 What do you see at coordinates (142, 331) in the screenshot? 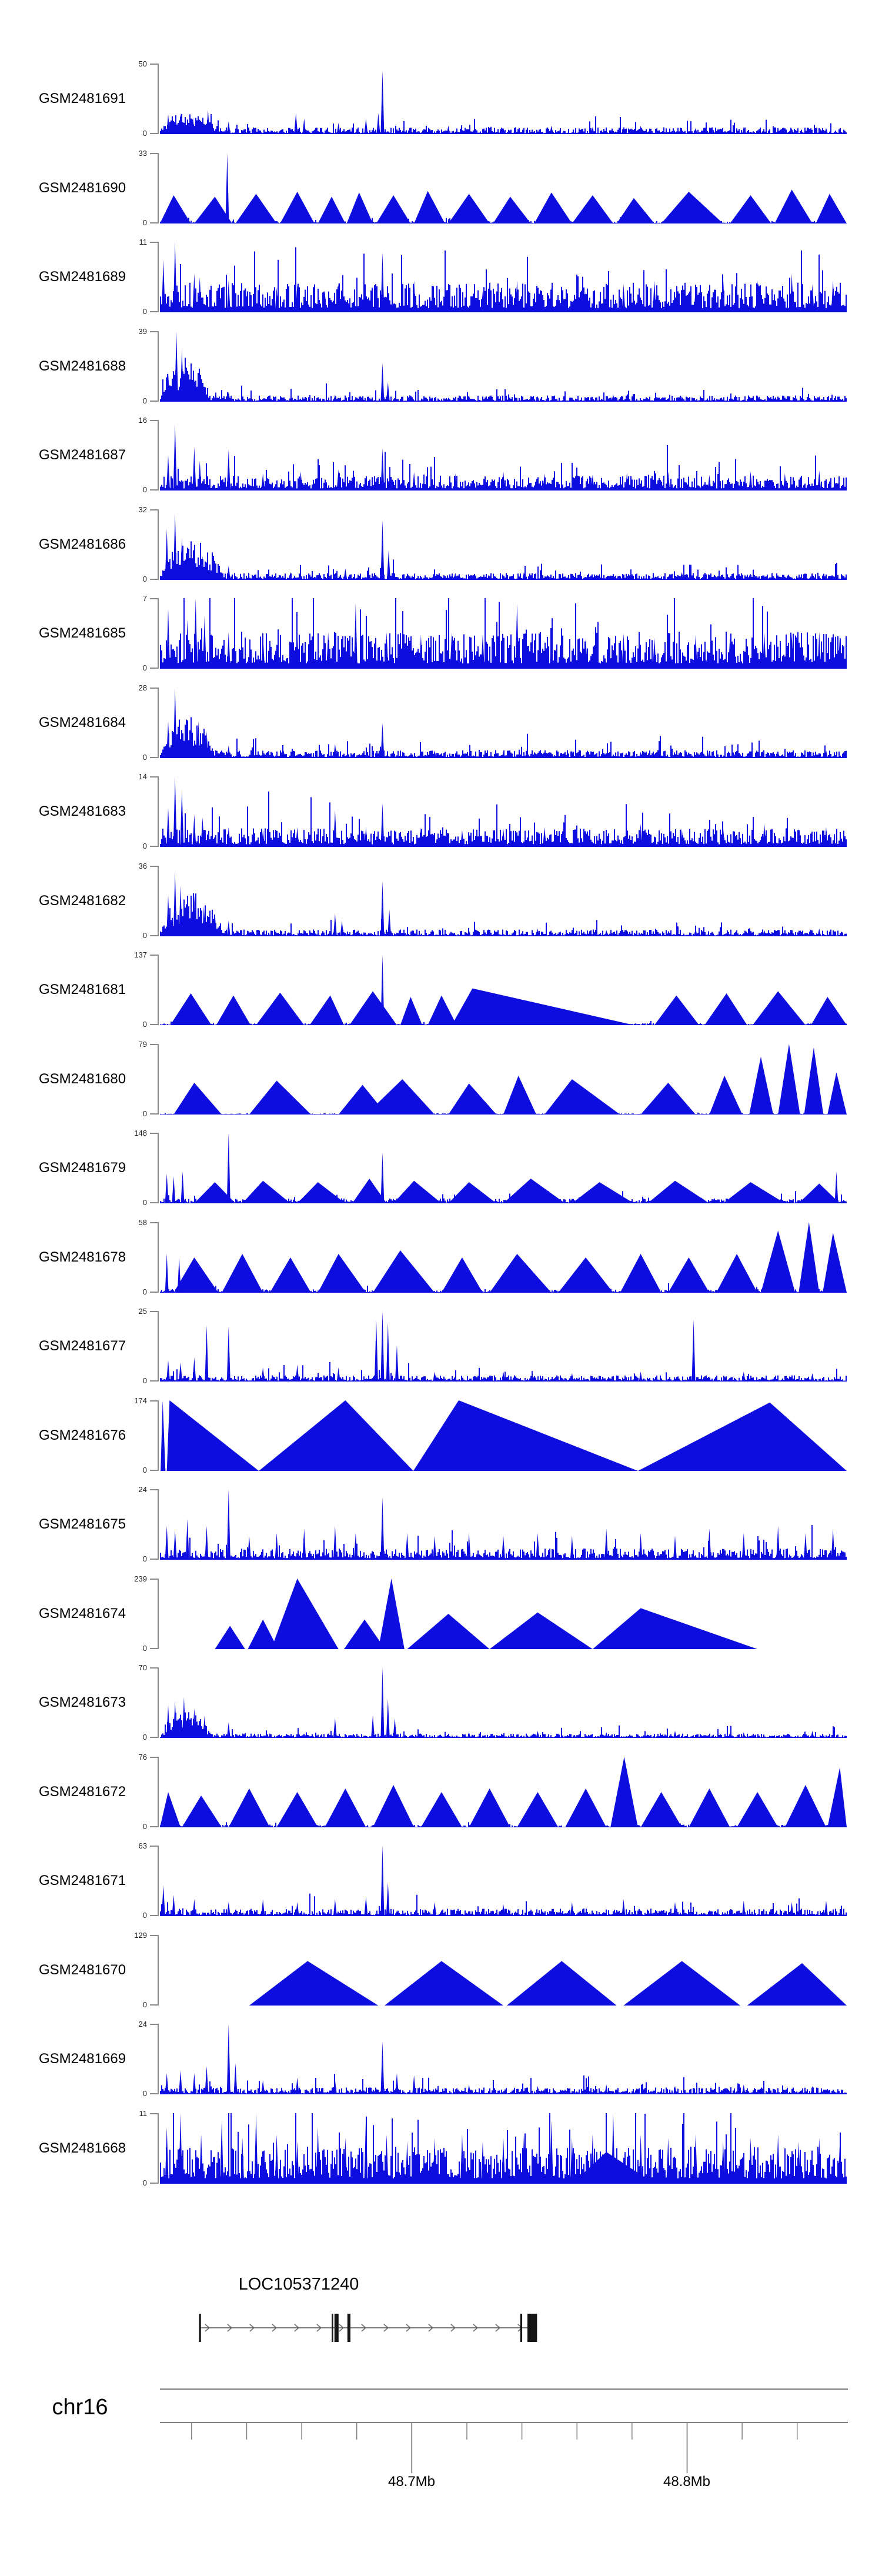
I see `y-max-label: 39` at bounding box center [142, 331].